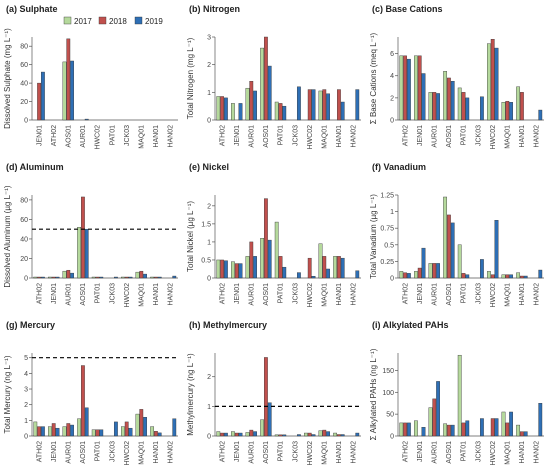 This screenshot has height=475, width=550. What do you see at coordinates (118, 21) in the screenshot?
I see `legend-label-2018: 2018` at bounding box center [118, 21].